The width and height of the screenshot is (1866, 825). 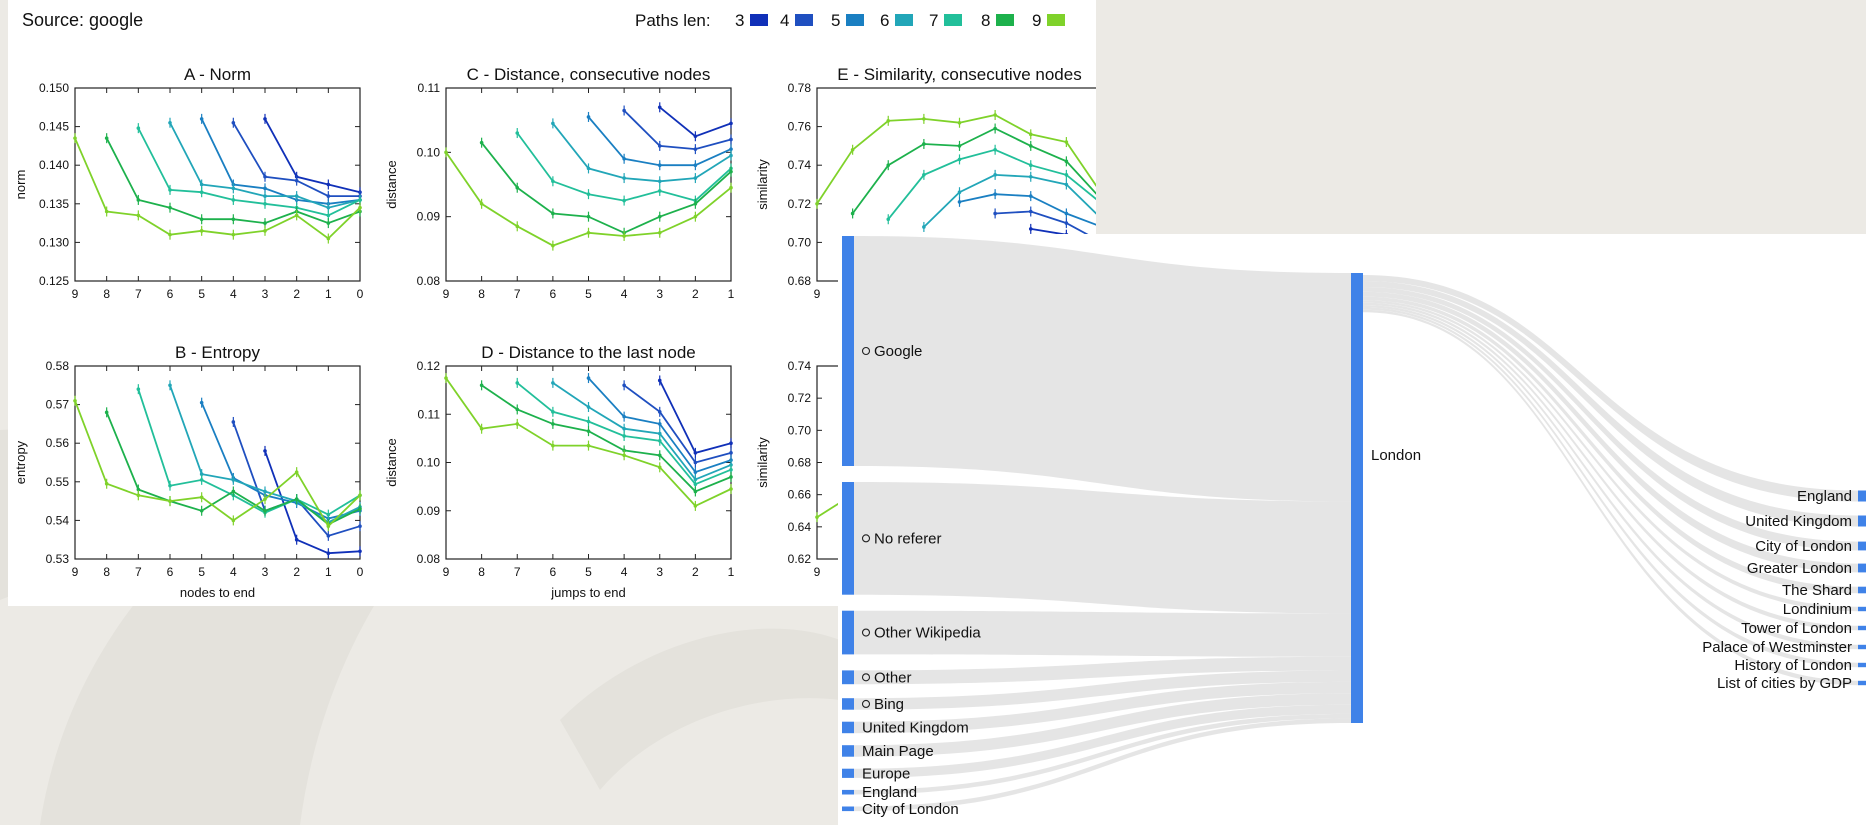 I want to click on y-tick-label: 0.10, so click(x=429, y=152).